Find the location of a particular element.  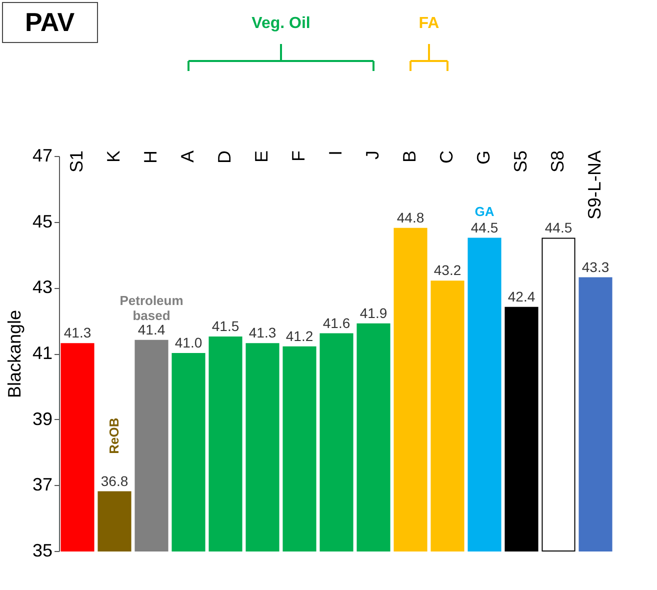

data-label: 41.6 is located at coordinates (336, 322).